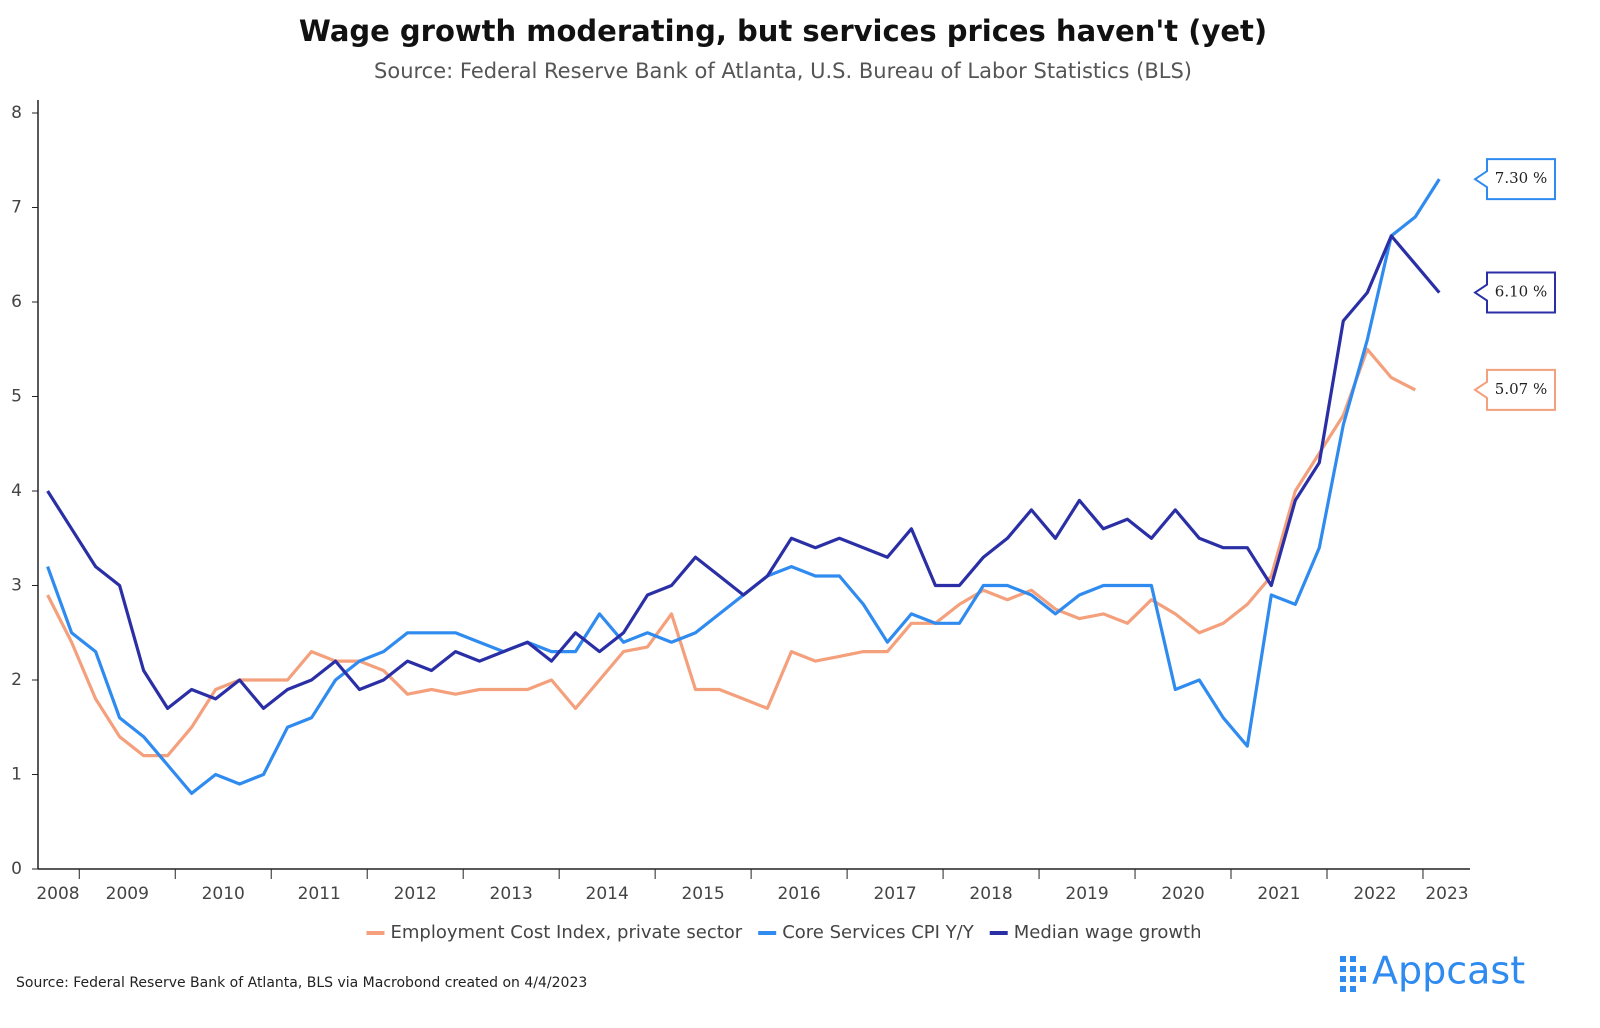 The image size is (1600, 1028). Describe the element at coordinates (894, 894) in the screenshot. I see `x-tick-label: 2017` at that location.